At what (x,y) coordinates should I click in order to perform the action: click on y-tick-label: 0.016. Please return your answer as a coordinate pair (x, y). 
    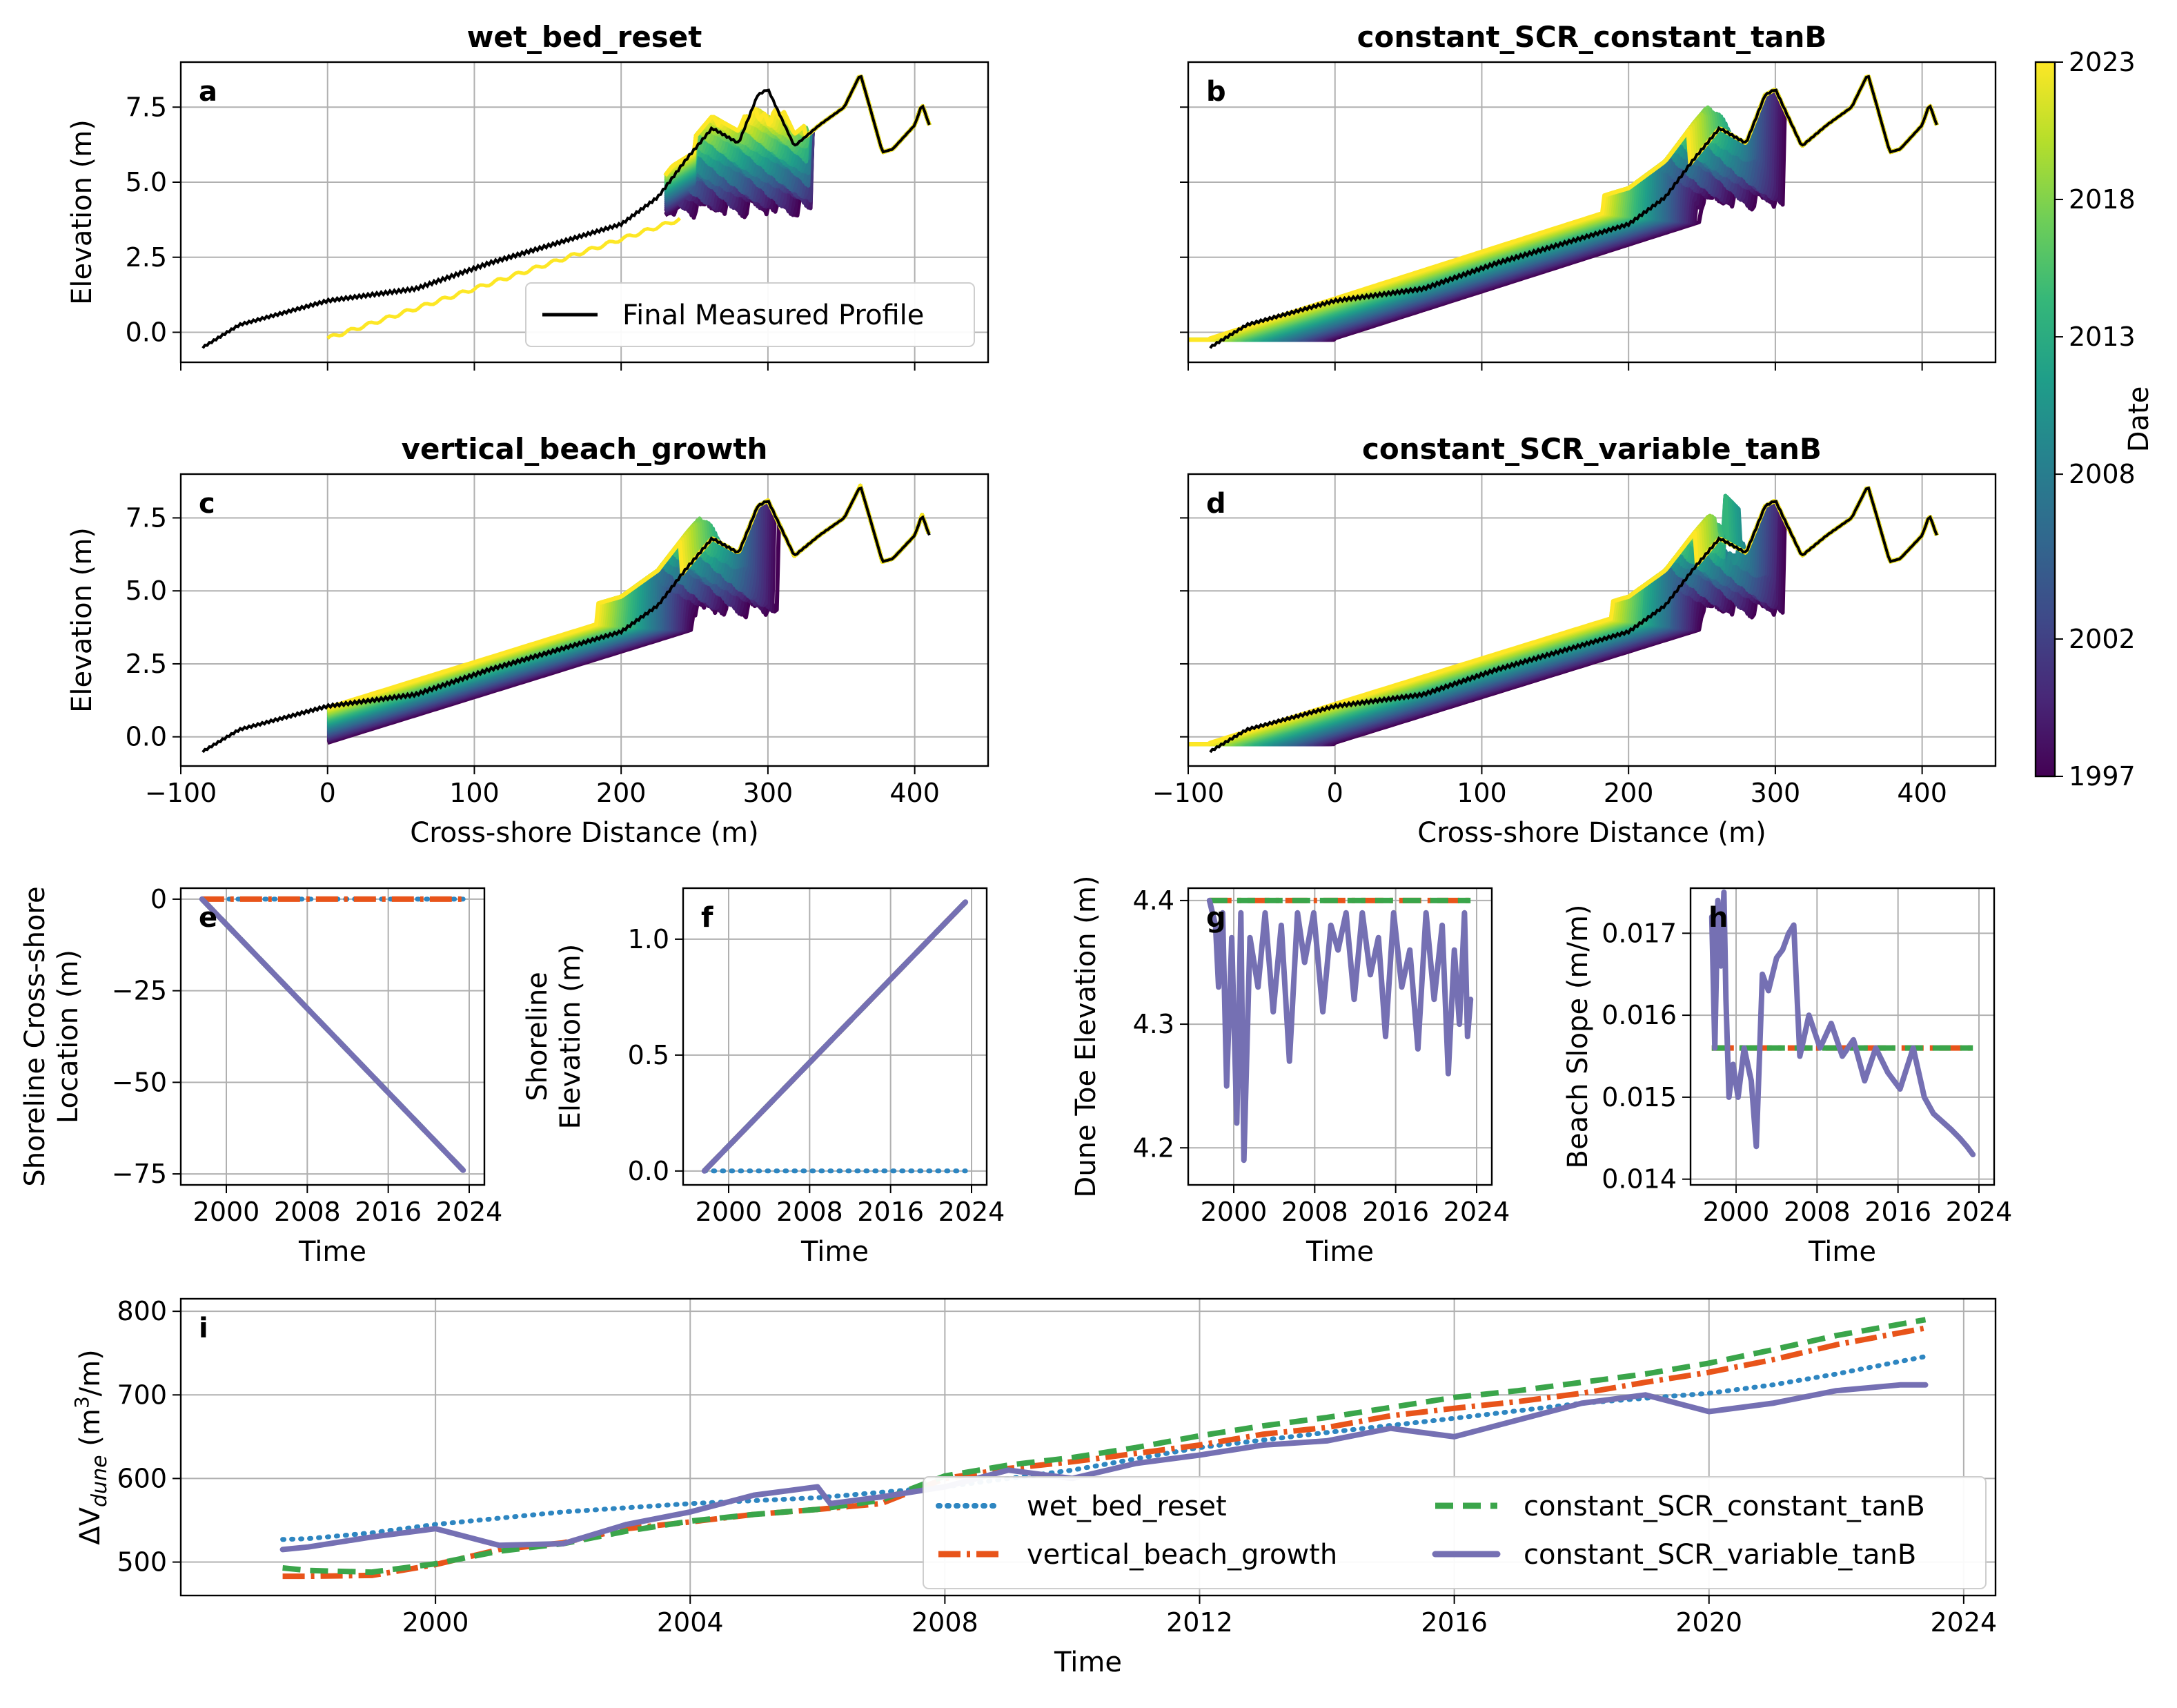
    Looking at the image, I should click on (1640, 1015).